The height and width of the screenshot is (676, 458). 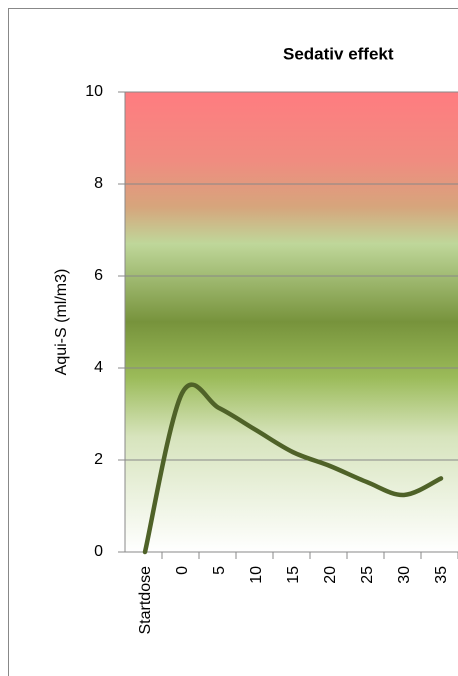 What do you see at coordinates (98, 183) in the screenshot?
I see `y-tick-label: 8` at bounding box center [98, 183].